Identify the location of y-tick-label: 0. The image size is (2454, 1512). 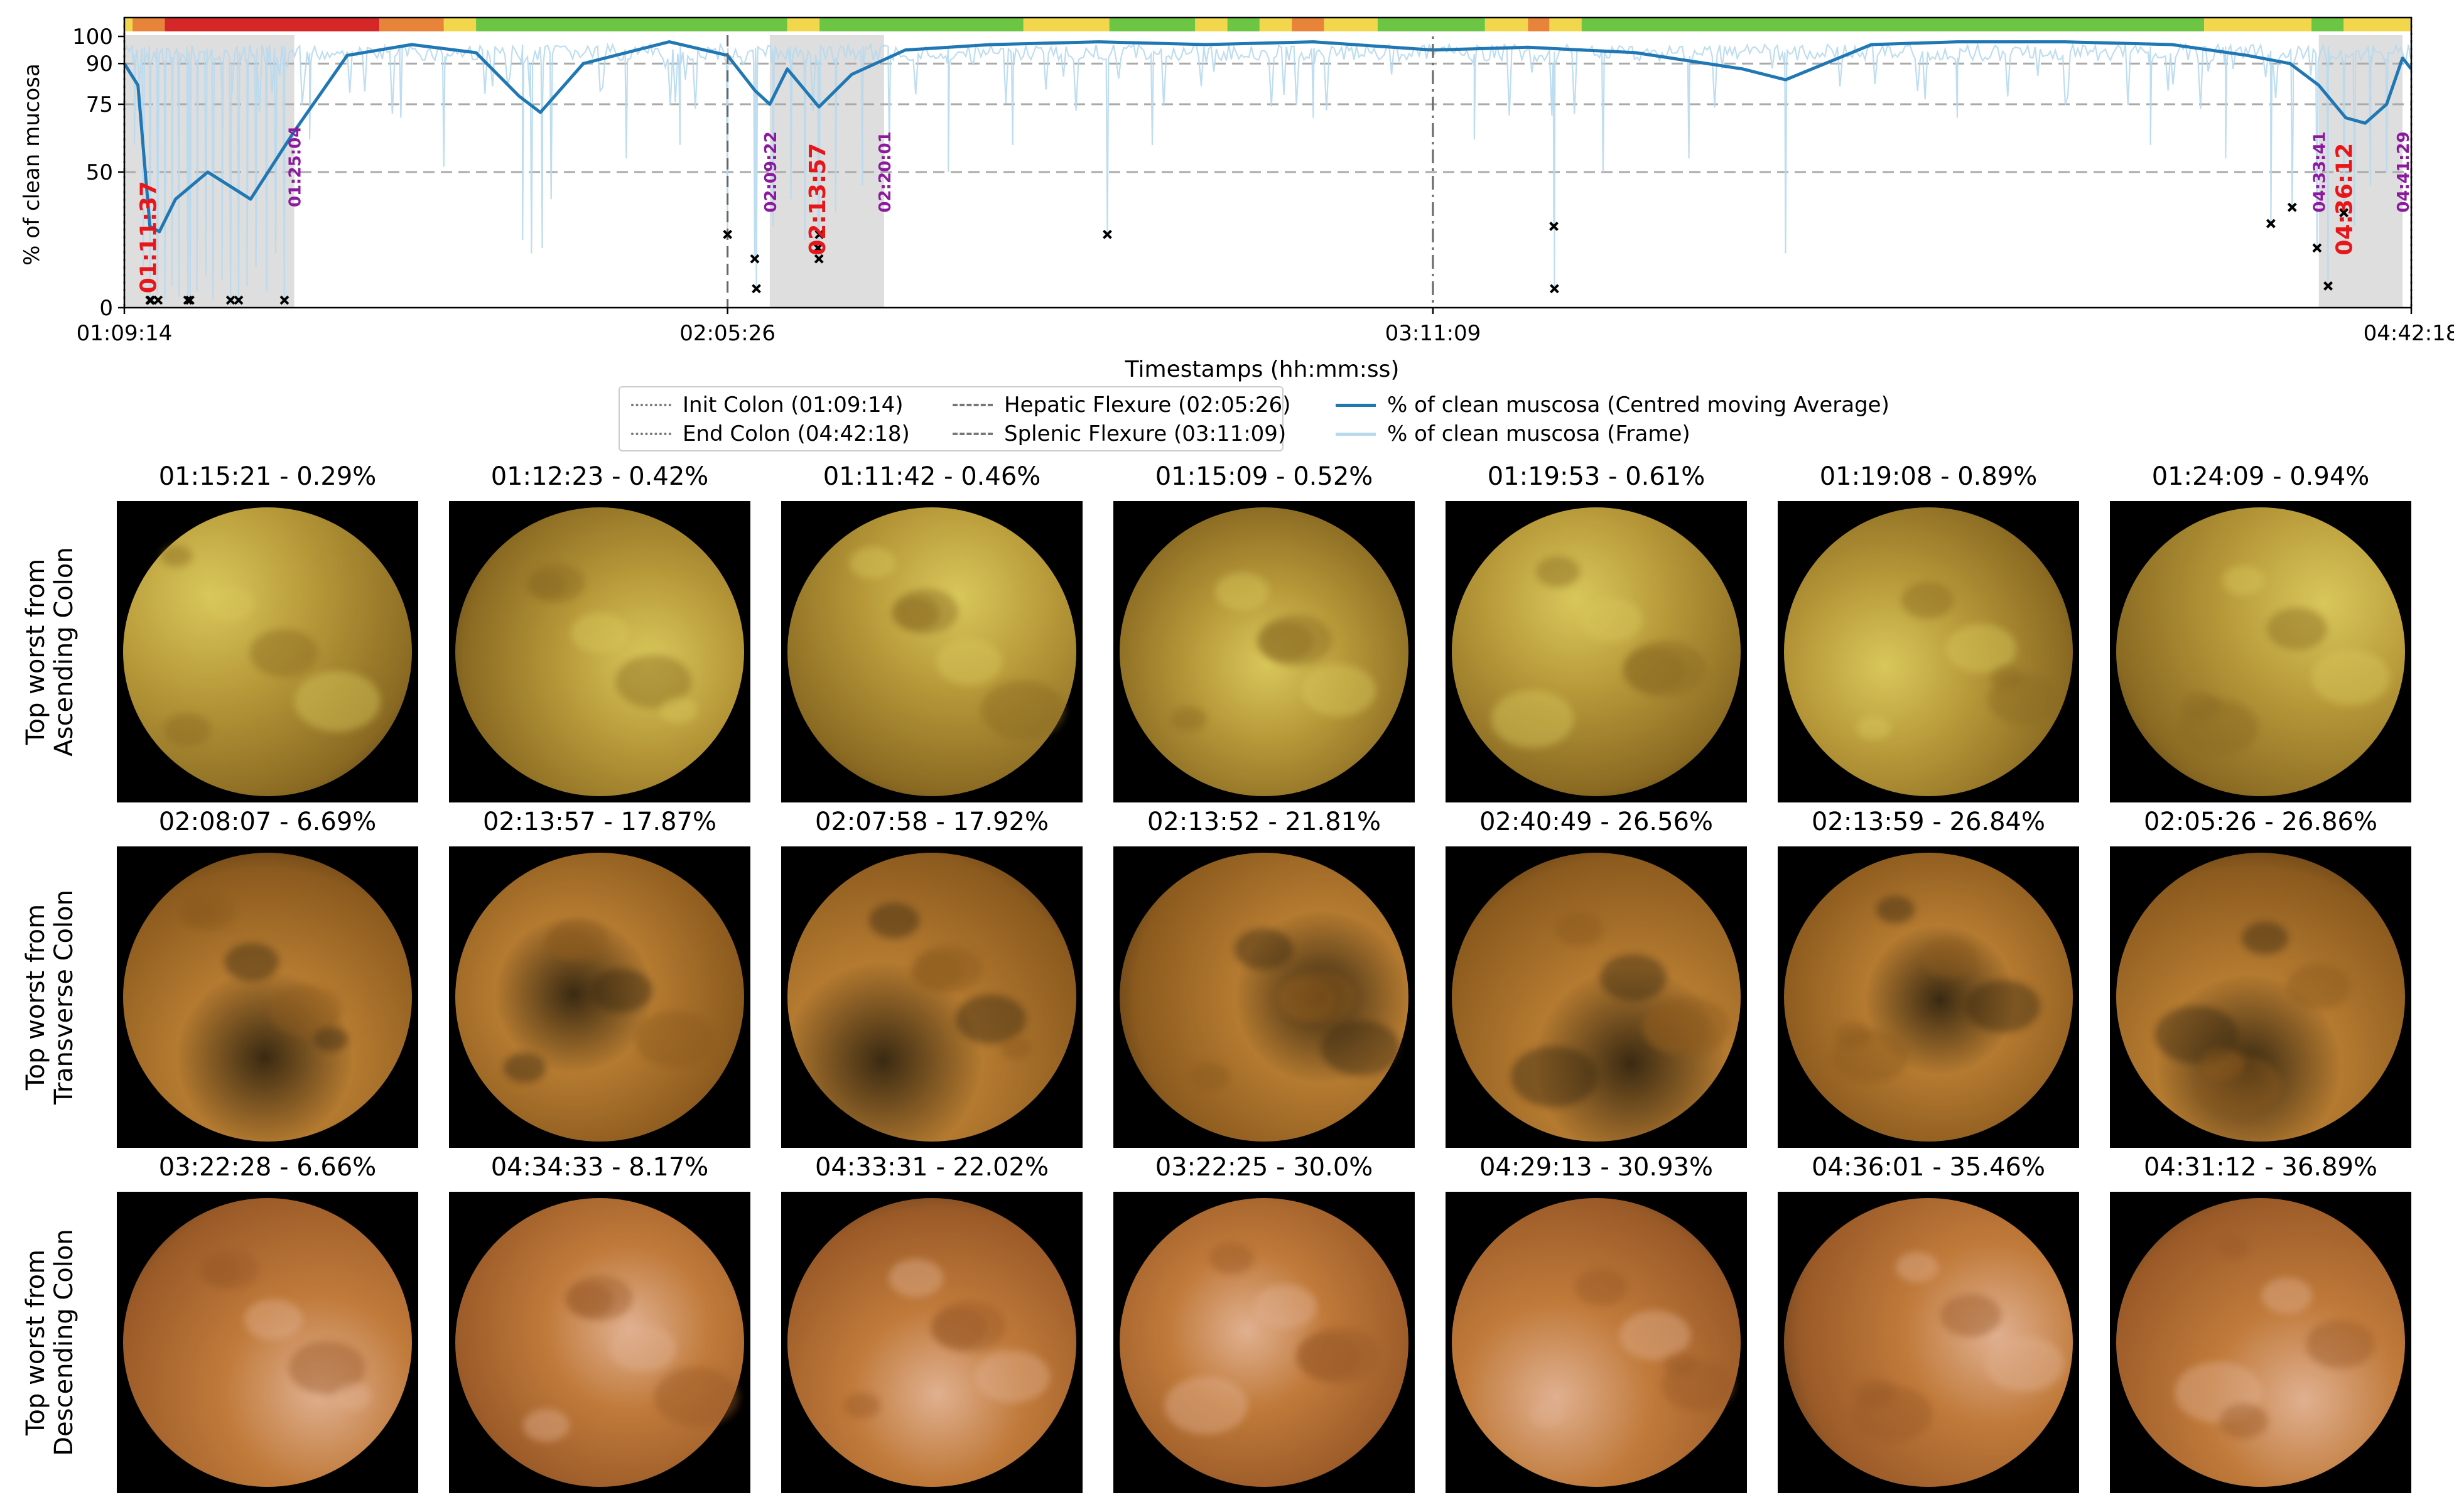
(106, 308).